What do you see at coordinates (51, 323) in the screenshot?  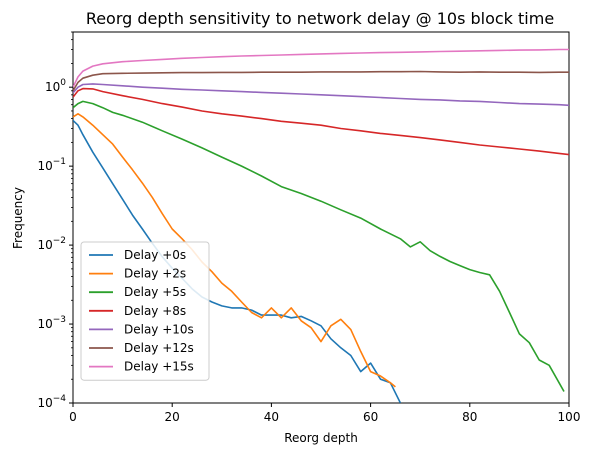 I see `y-tick-label: 10⁻³` at bounding box center [51, 323].